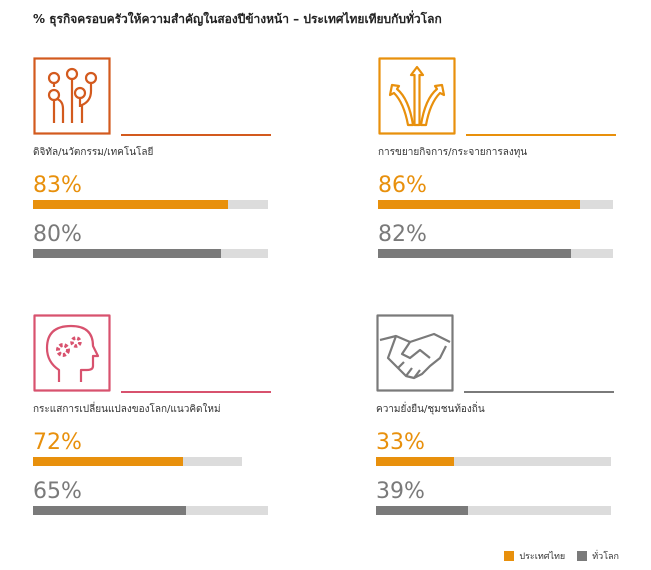 Image resolution: width=651 pixels, height=570 pixels. Describe the element at coordinates (57, 185) in the screenshot. I see `thailand-value-label: 83%` at that location.